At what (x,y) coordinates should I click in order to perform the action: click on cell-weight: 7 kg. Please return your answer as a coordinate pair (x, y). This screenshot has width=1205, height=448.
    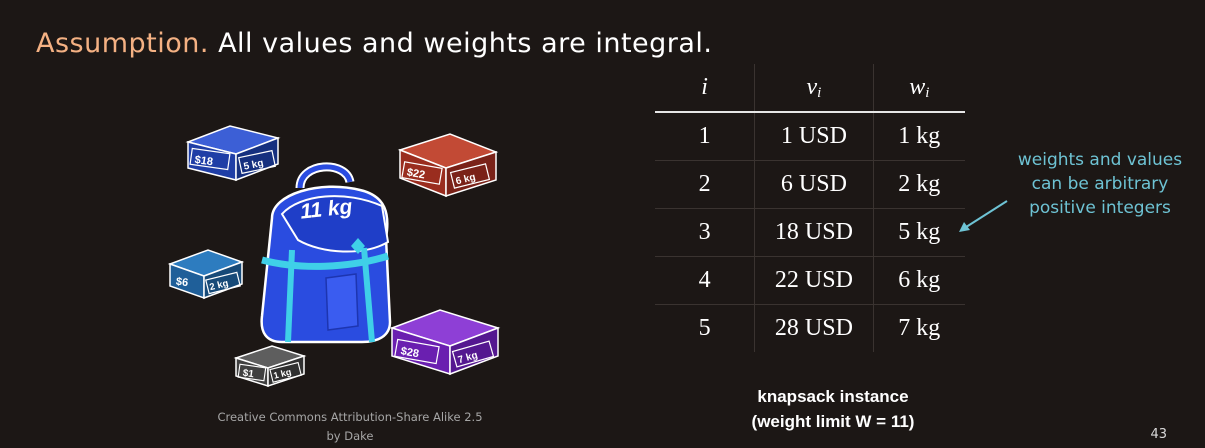
    Looking at the image, I should click on (919, 328).